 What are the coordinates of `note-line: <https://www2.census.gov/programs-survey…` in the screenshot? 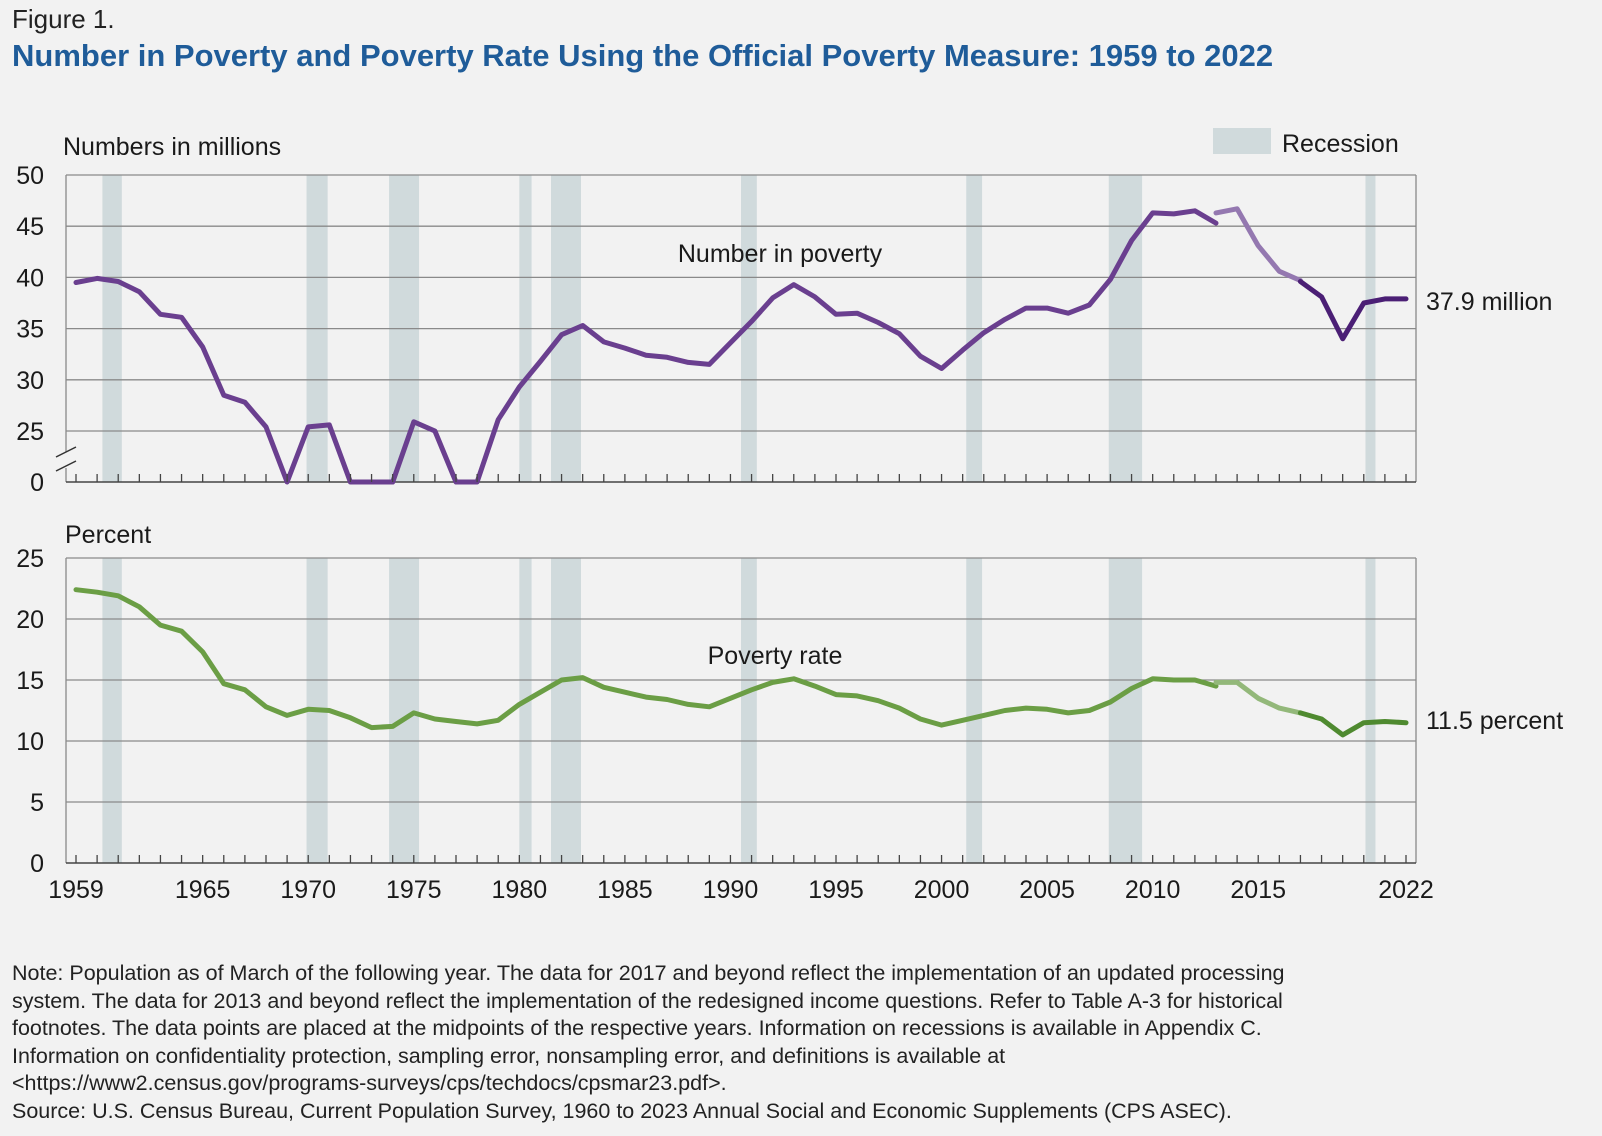 It's located at (369, 1083).